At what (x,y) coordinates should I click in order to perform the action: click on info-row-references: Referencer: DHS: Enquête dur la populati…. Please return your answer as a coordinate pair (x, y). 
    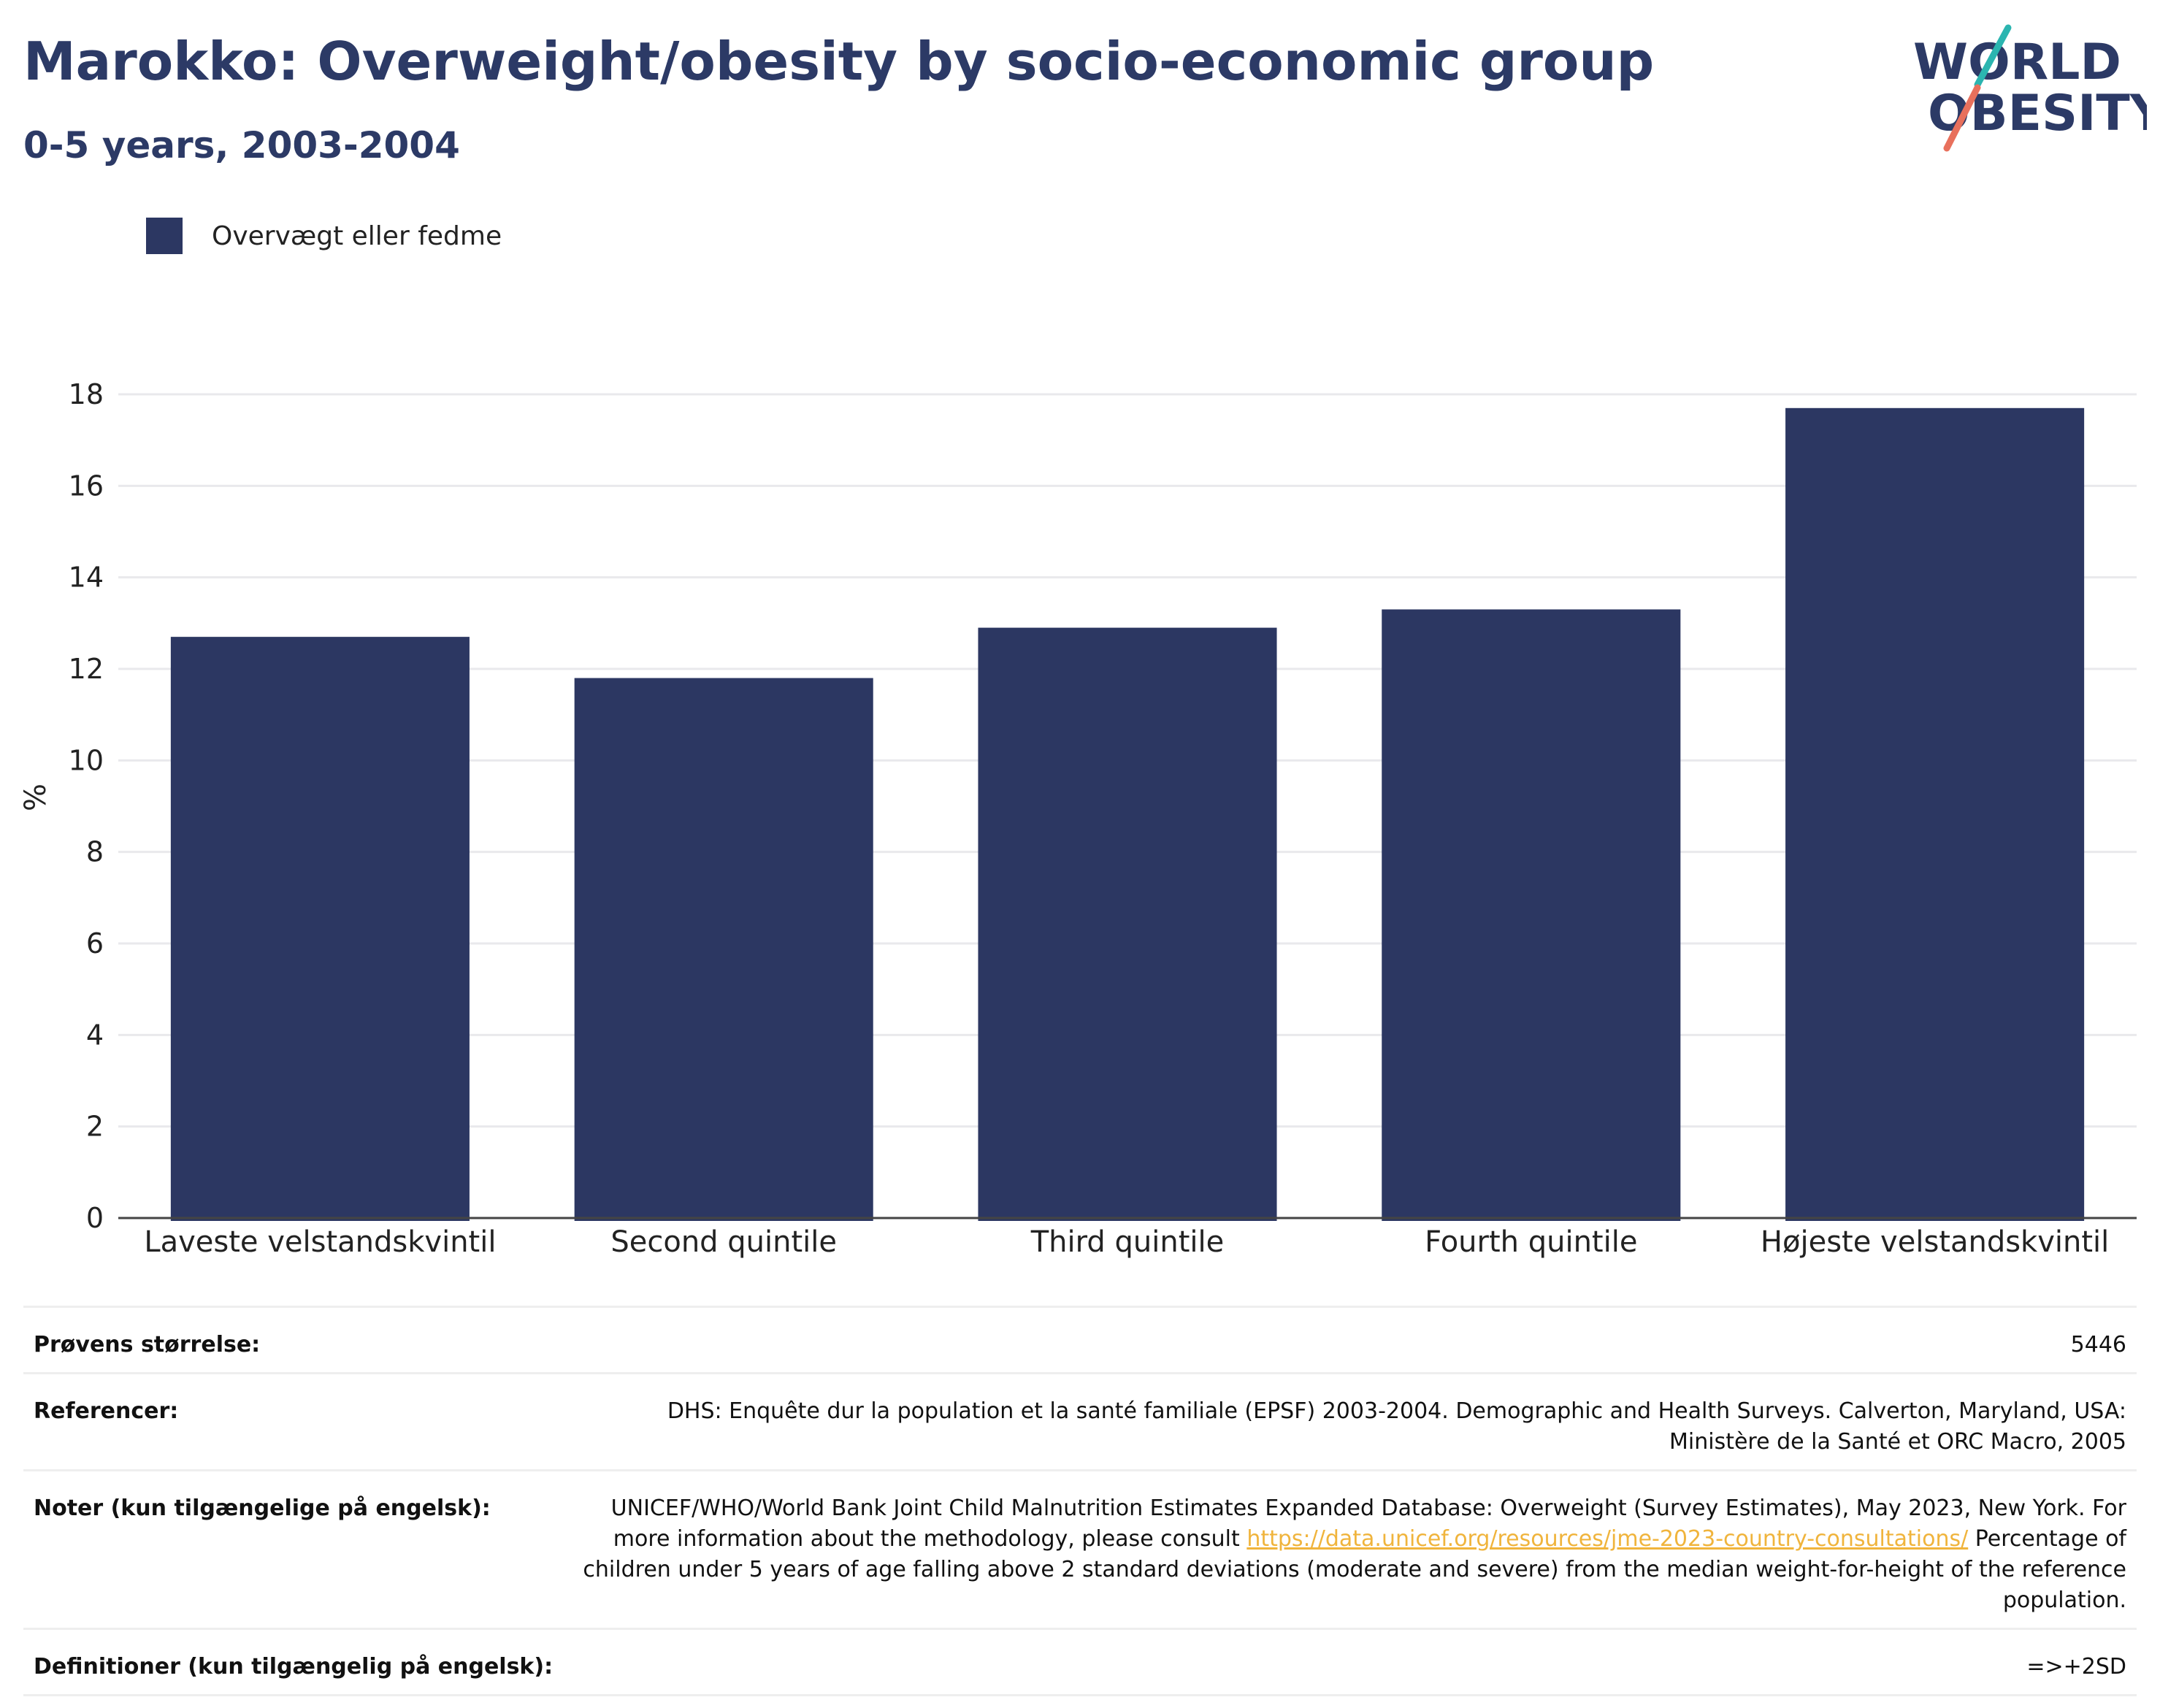
    Looking at the image, I should click on (1080, 1421).